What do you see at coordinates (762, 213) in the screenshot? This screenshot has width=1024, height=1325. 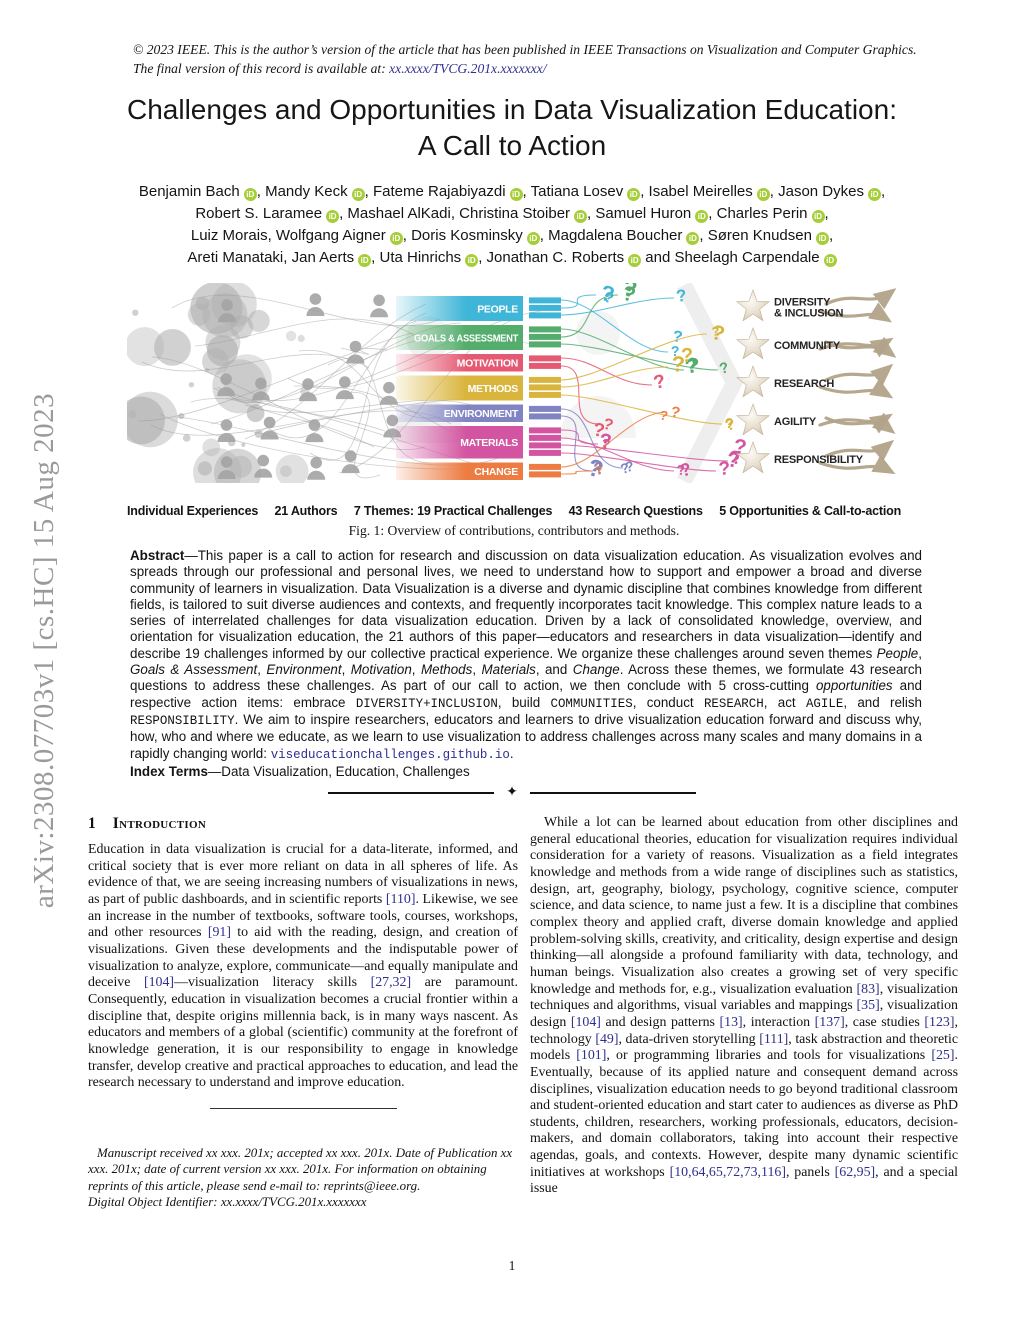 I see `author-name: Charles Perin` at bounding box center [762, 213].